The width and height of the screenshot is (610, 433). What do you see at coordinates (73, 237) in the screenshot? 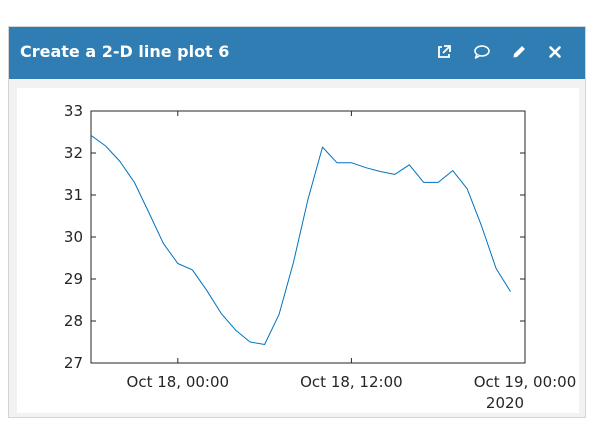
I see `y-tick-label: 30` at bounding box center [73, 237].